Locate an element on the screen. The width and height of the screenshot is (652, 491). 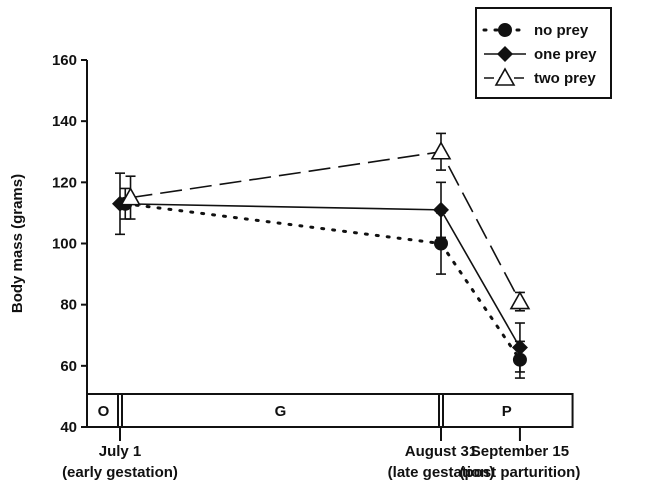
legend-item: two prey is located at coordinates (540, 77).